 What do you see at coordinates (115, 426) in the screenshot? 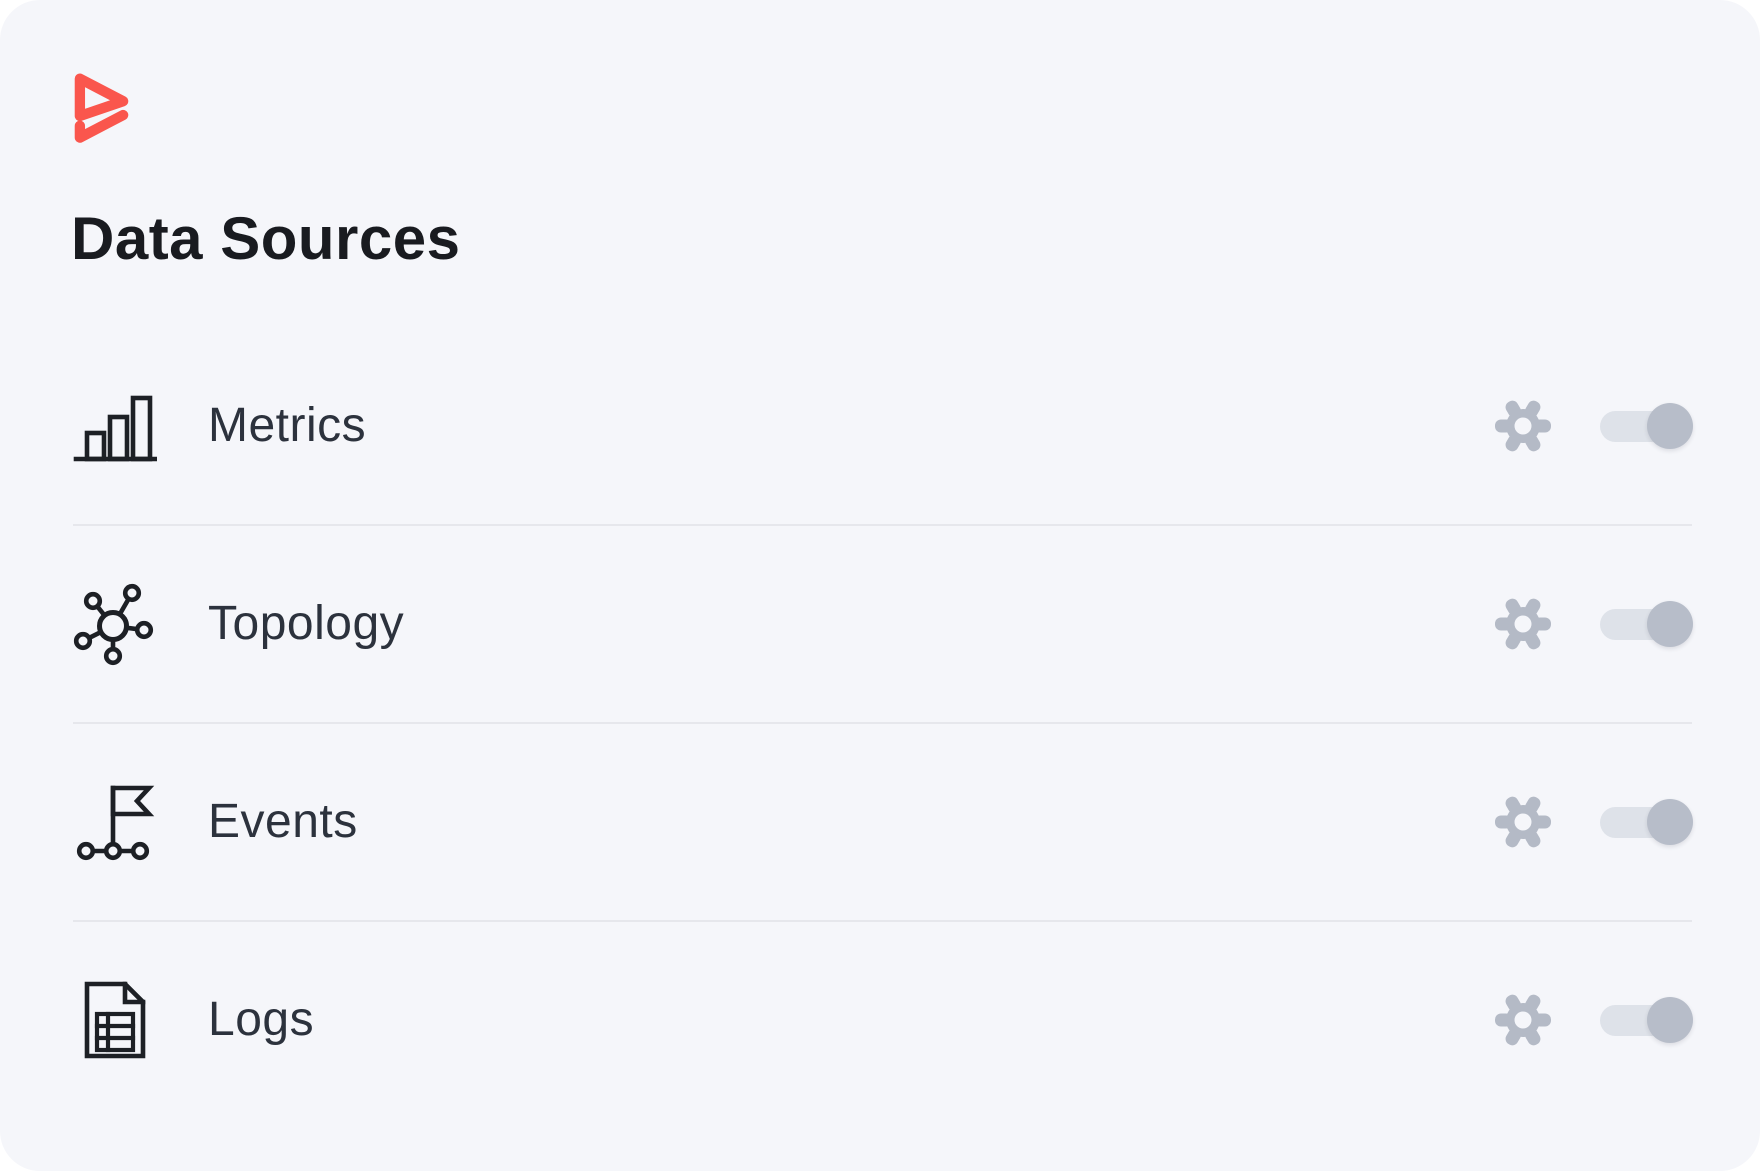
I see `bar-chart-icon` at bounding box center [115, 426].